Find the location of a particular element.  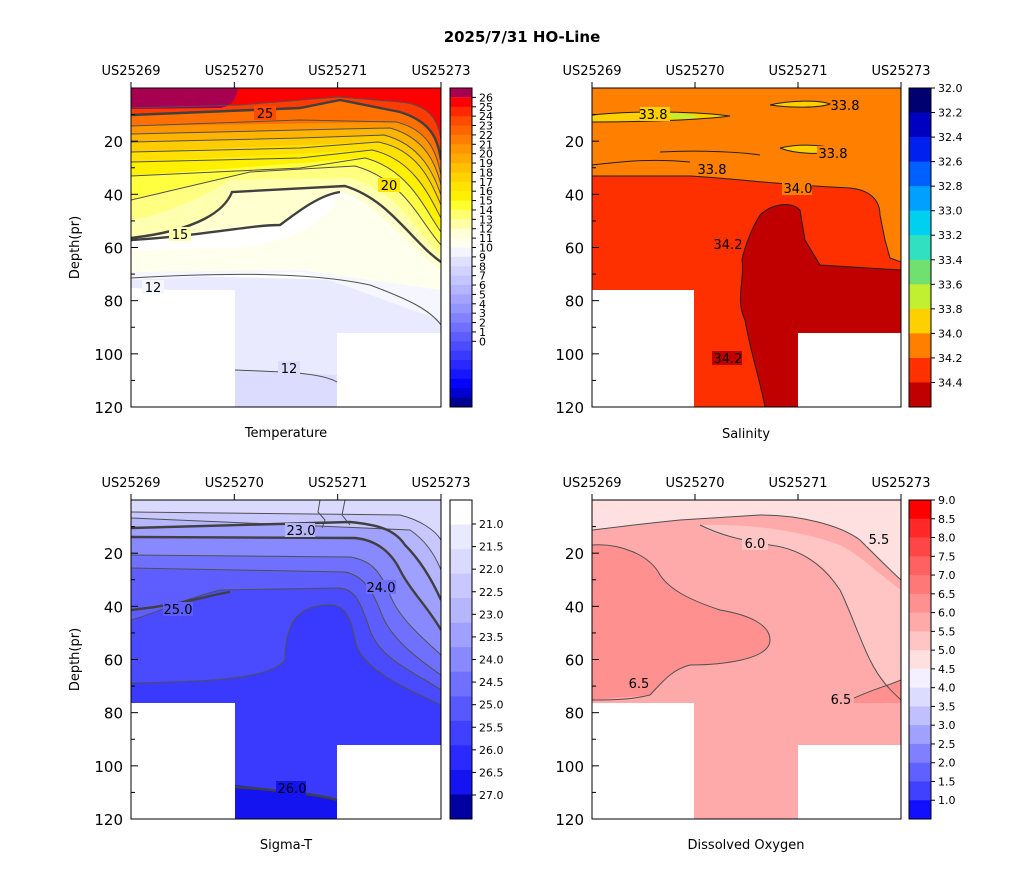

sigma-t-contour-labels: 23.0 24.0 25.0 26.0 is located at coordinates (279, 660).